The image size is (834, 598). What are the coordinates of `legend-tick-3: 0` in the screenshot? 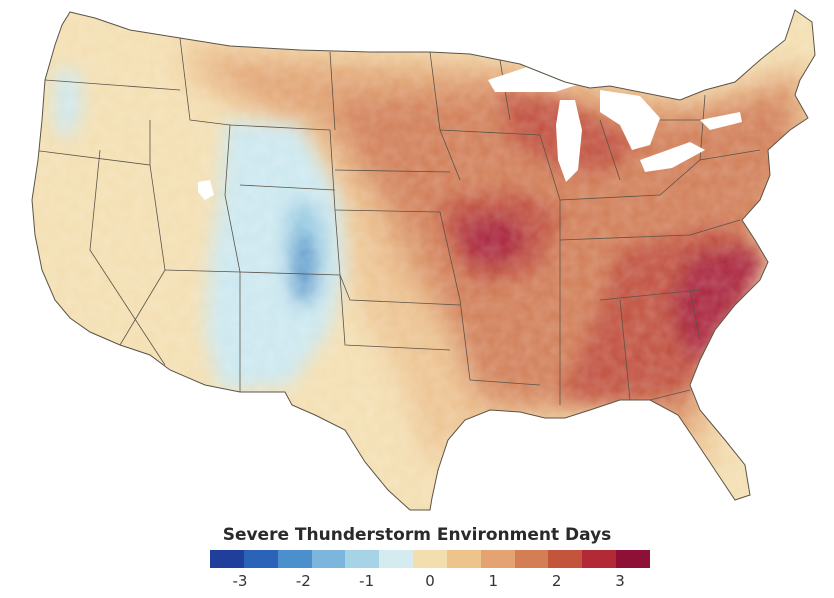 It's located at (430, 581).